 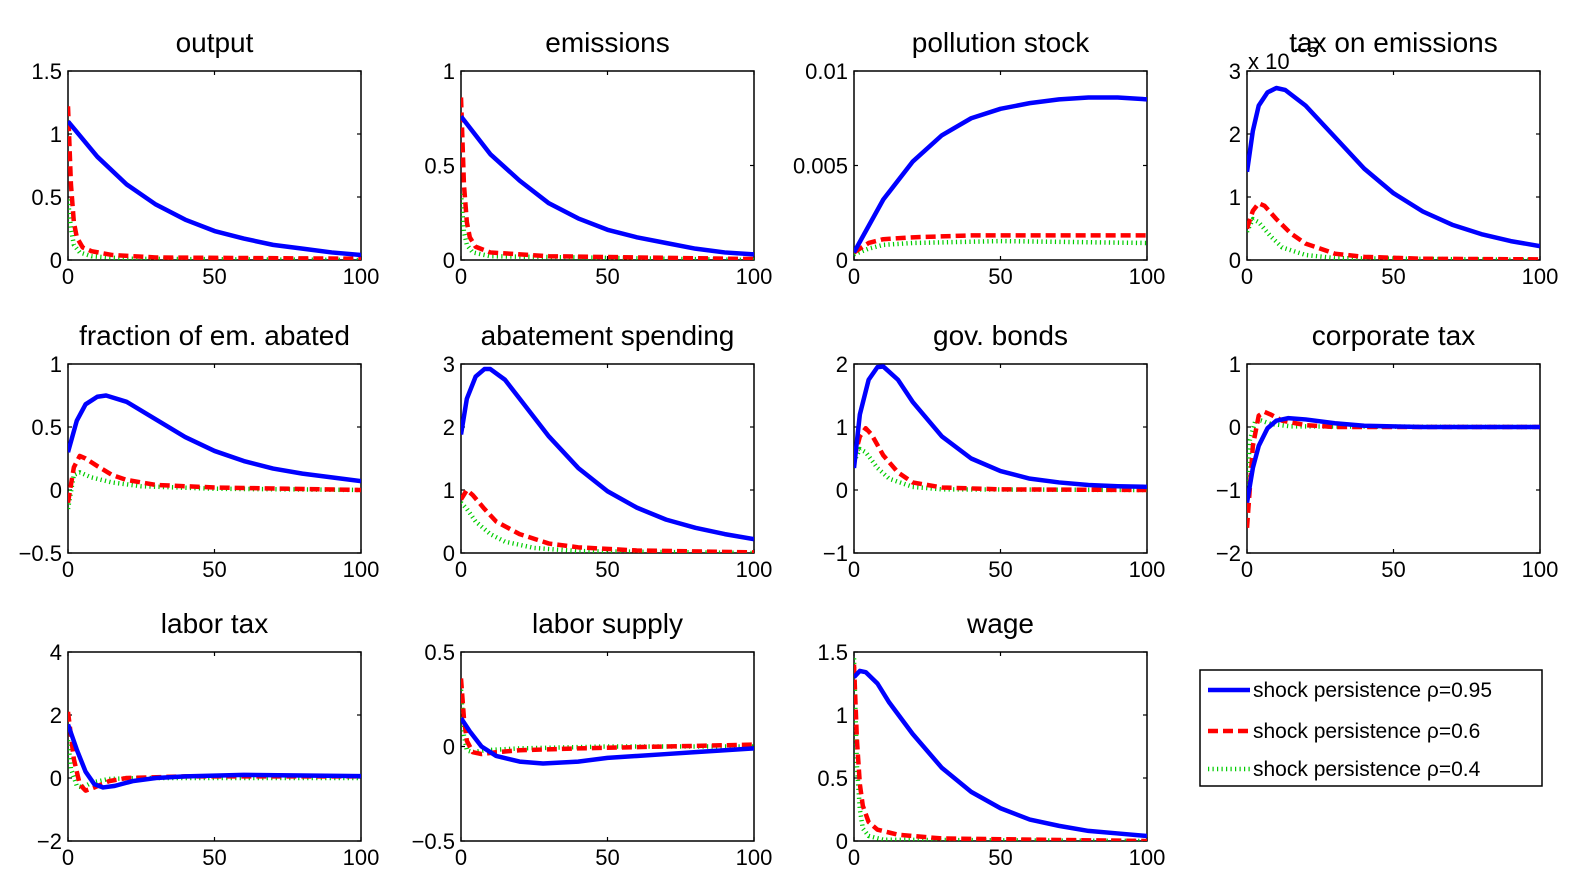 I want to click on panel-title: output, so click(x=215, y=42).